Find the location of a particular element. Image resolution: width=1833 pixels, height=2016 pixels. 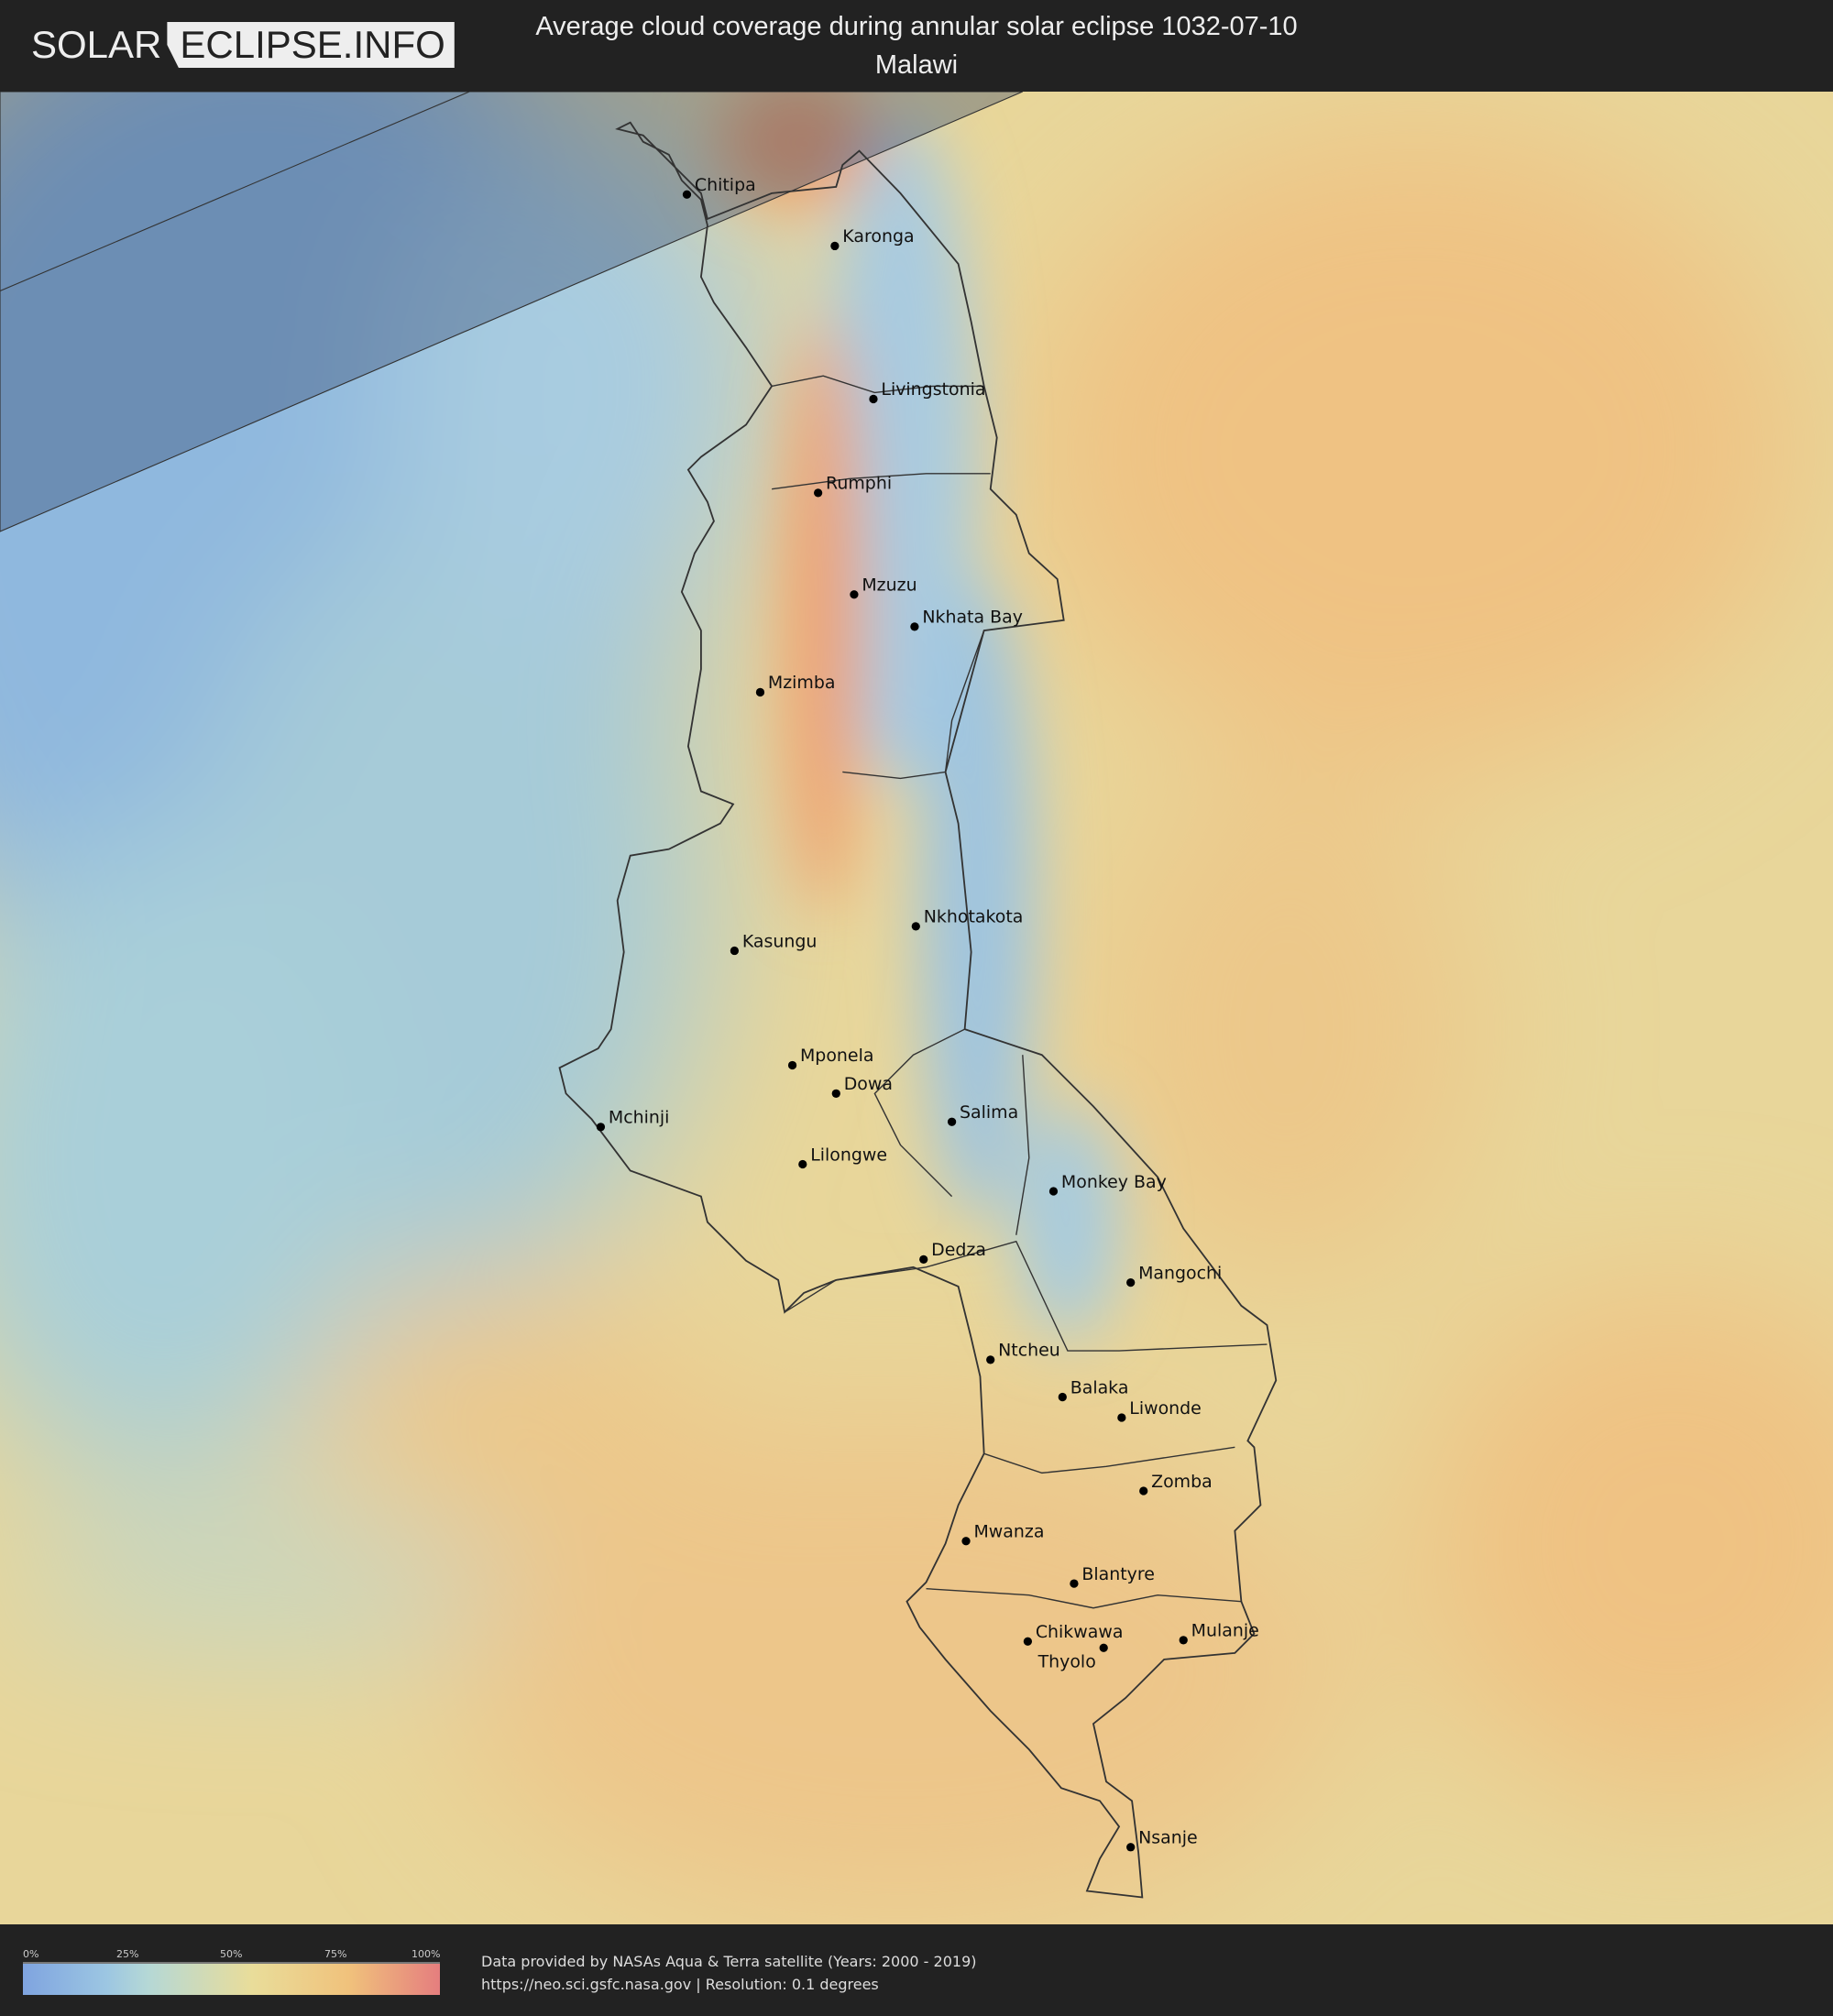

city-mulanje: Mulanje is located at coordinates (1219, 1633).